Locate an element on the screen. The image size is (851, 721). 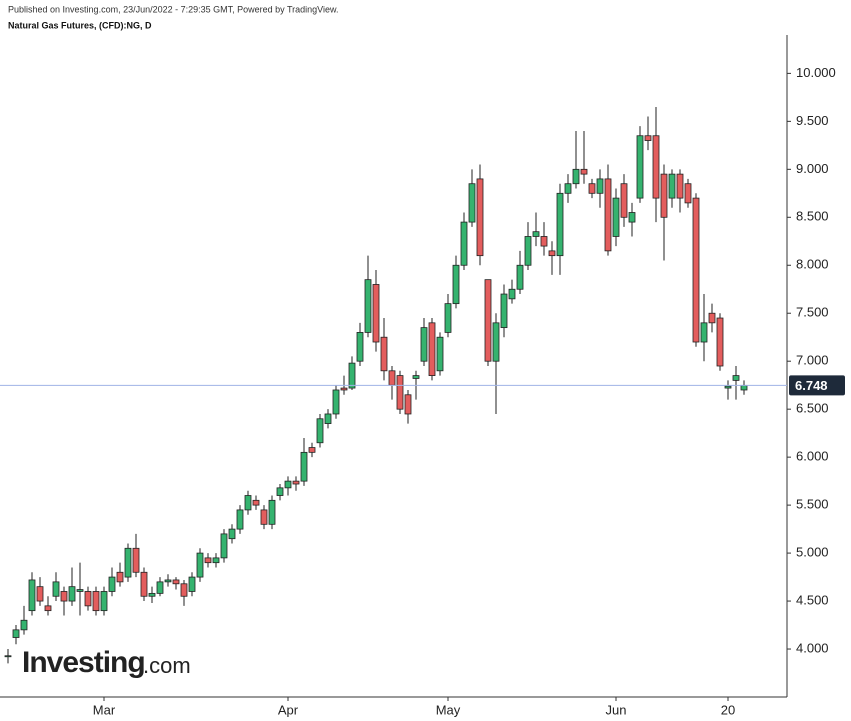
y-tick-label: 8.500 is located at coordinates (812, 216).